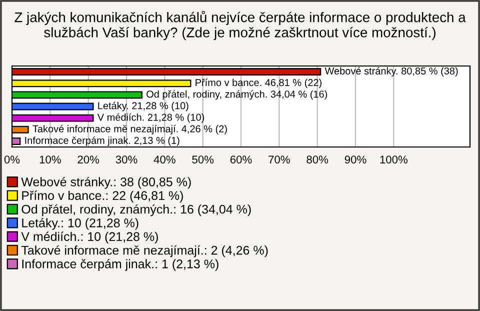 Image resolution: width=480 pixels, height=311 pixels. Describe the element at coordinates (89, 160) in the screenshot. I see `x-tick-label: 20%` at that location.